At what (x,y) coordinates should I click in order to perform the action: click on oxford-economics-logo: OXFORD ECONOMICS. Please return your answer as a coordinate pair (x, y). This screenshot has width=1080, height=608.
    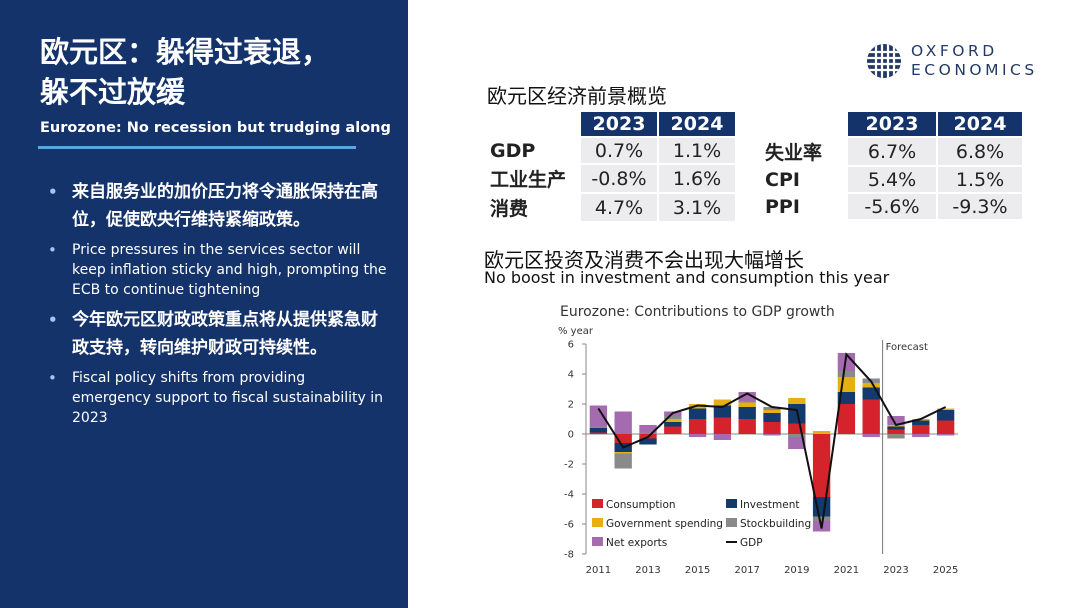
    Looking at the image, I should click on (951, 61).